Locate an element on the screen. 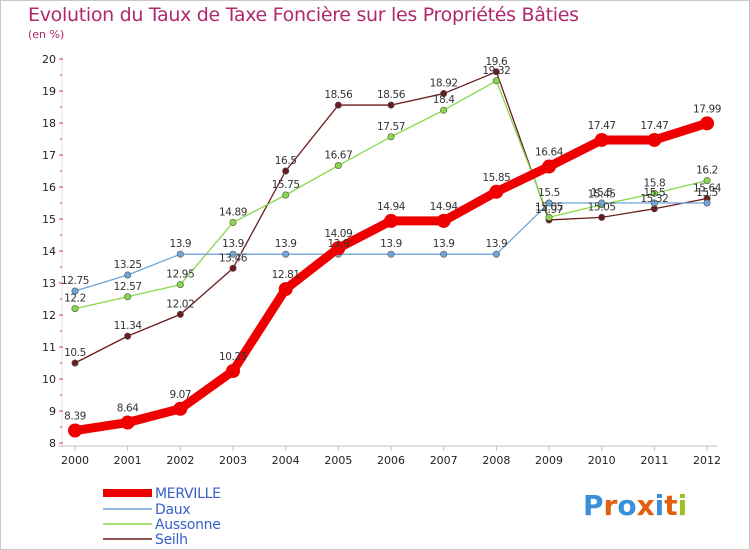 The image size is (750, 550). data-label-daux: 12.75 is located at coordinates (75, 281).